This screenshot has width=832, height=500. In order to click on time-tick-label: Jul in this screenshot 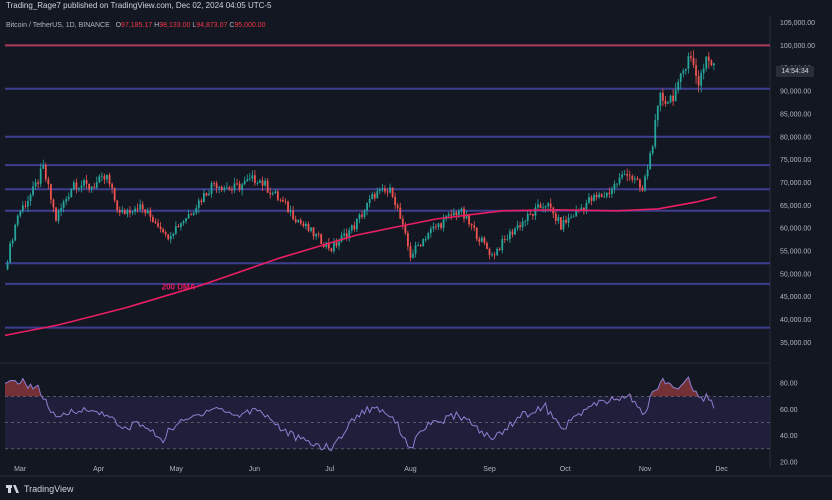, I will do `click(329, 469)`.